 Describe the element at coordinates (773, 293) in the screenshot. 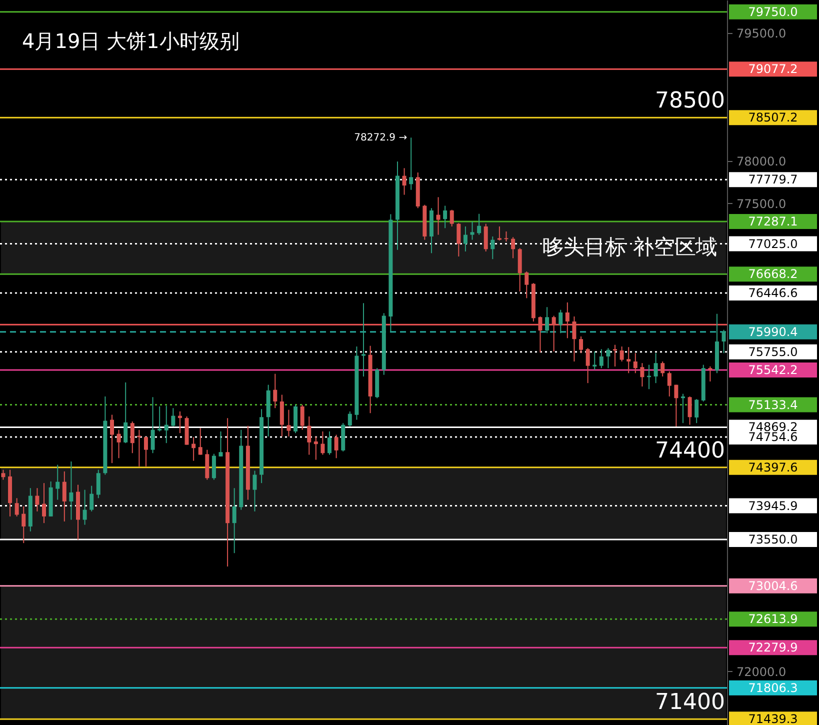

I see `ref-line-label: 76446.6` at that location.